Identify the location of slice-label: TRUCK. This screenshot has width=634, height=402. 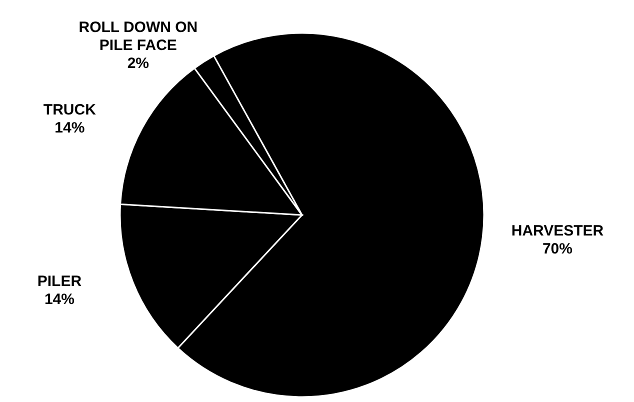
(69, 109).